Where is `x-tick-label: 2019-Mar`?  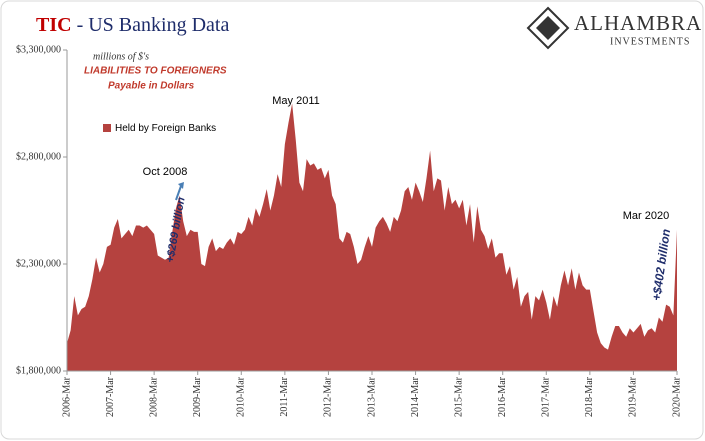
x-tick-label: 2019-Mar is located at coordinates (633, 396).